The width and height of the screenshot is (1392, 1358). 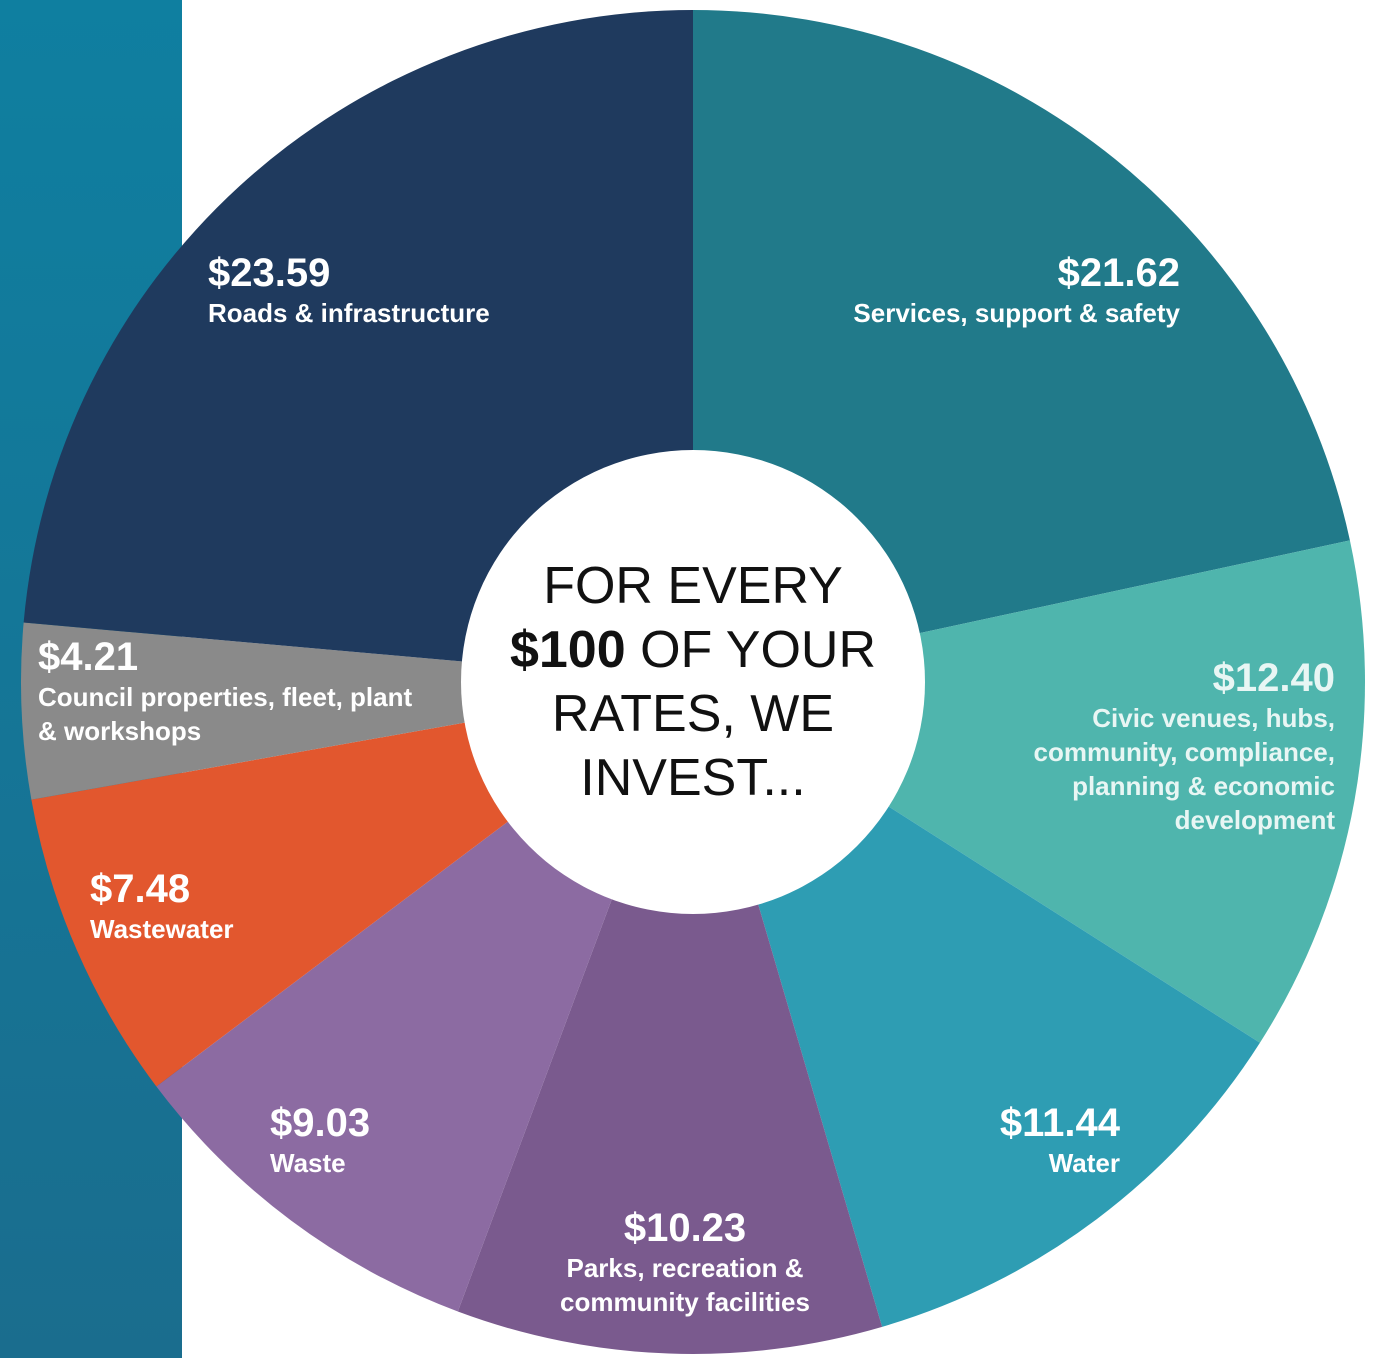 What do you see at coordinates (418, 290) in the screenshot?
I see `slice-label: $23.59 Roads & infrastructure` at bounding box center [418, 290].